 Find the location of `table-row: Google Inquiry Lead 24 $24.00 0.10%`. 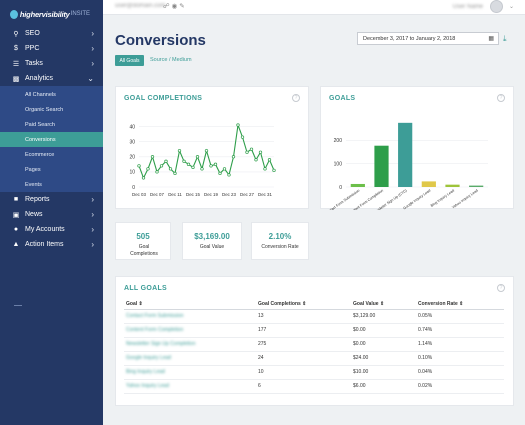

table-row: Google Inquiry Lead 24 $24.00 0.10% is located at coordinates (314, 358).